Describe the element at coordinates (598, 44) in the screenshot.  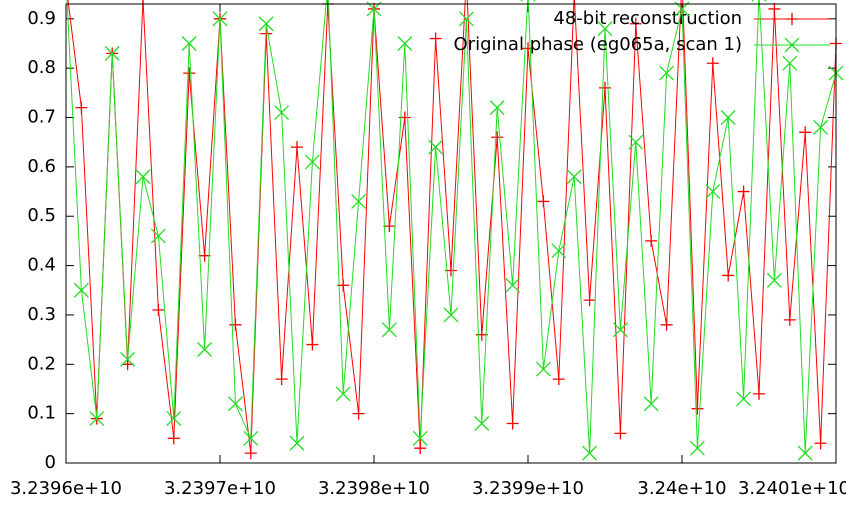
I see `legend-label: Original phase (eg065a, scan 1)` at that location.